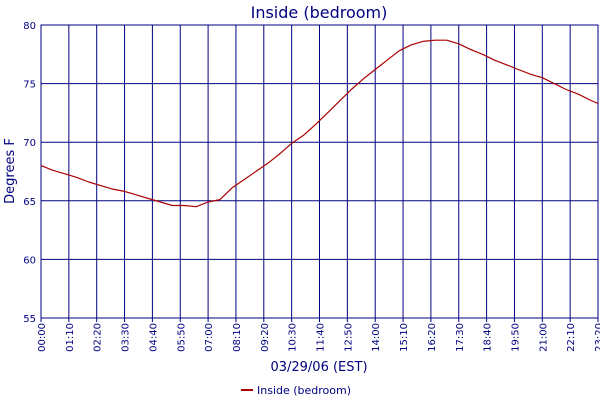 This screenshot has width=600, height=400. I want to click on x-tick-label: 08:10, so click(237, 337).